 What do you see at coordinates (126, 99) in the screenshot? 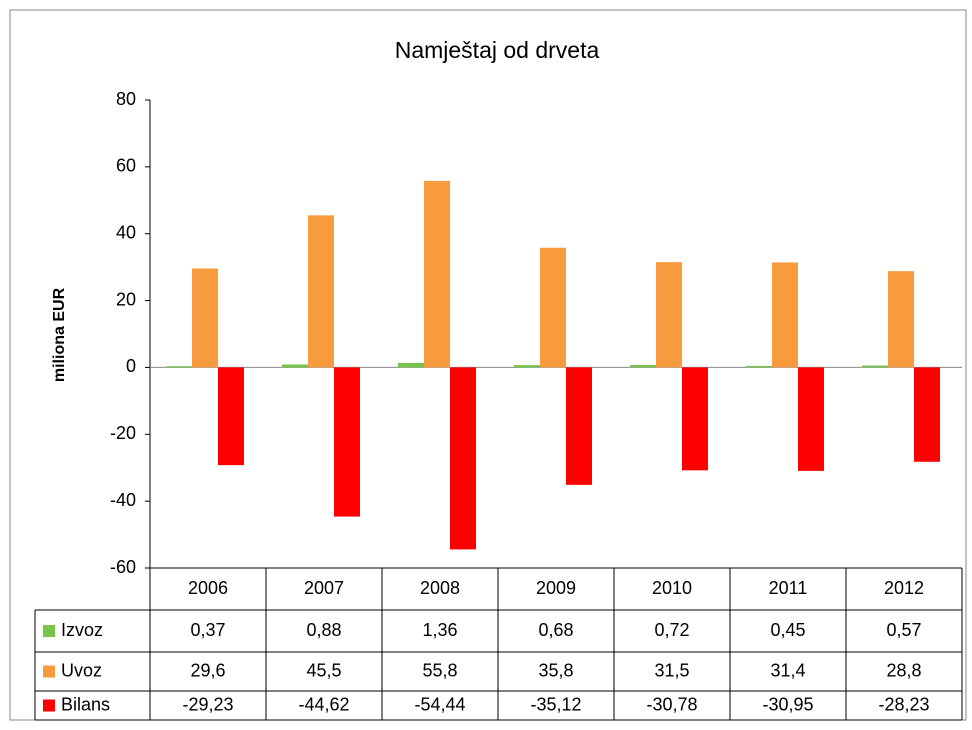
I see `y-tick-label: 80` at bounding box center [126, 99].